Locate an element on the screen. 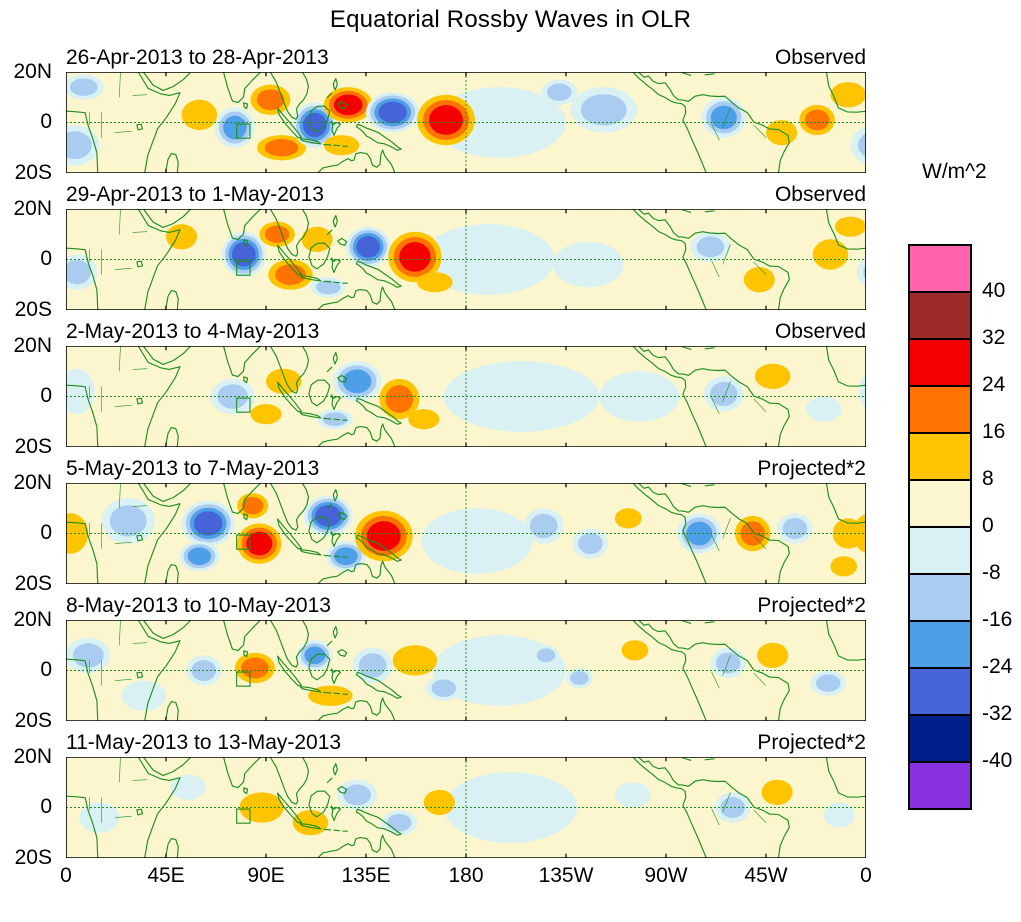 This screenshot has width=1021, height=922. panel-date-label: 29-Apr-2013 to 1-May-2013 is located at coordinates (195, 194).